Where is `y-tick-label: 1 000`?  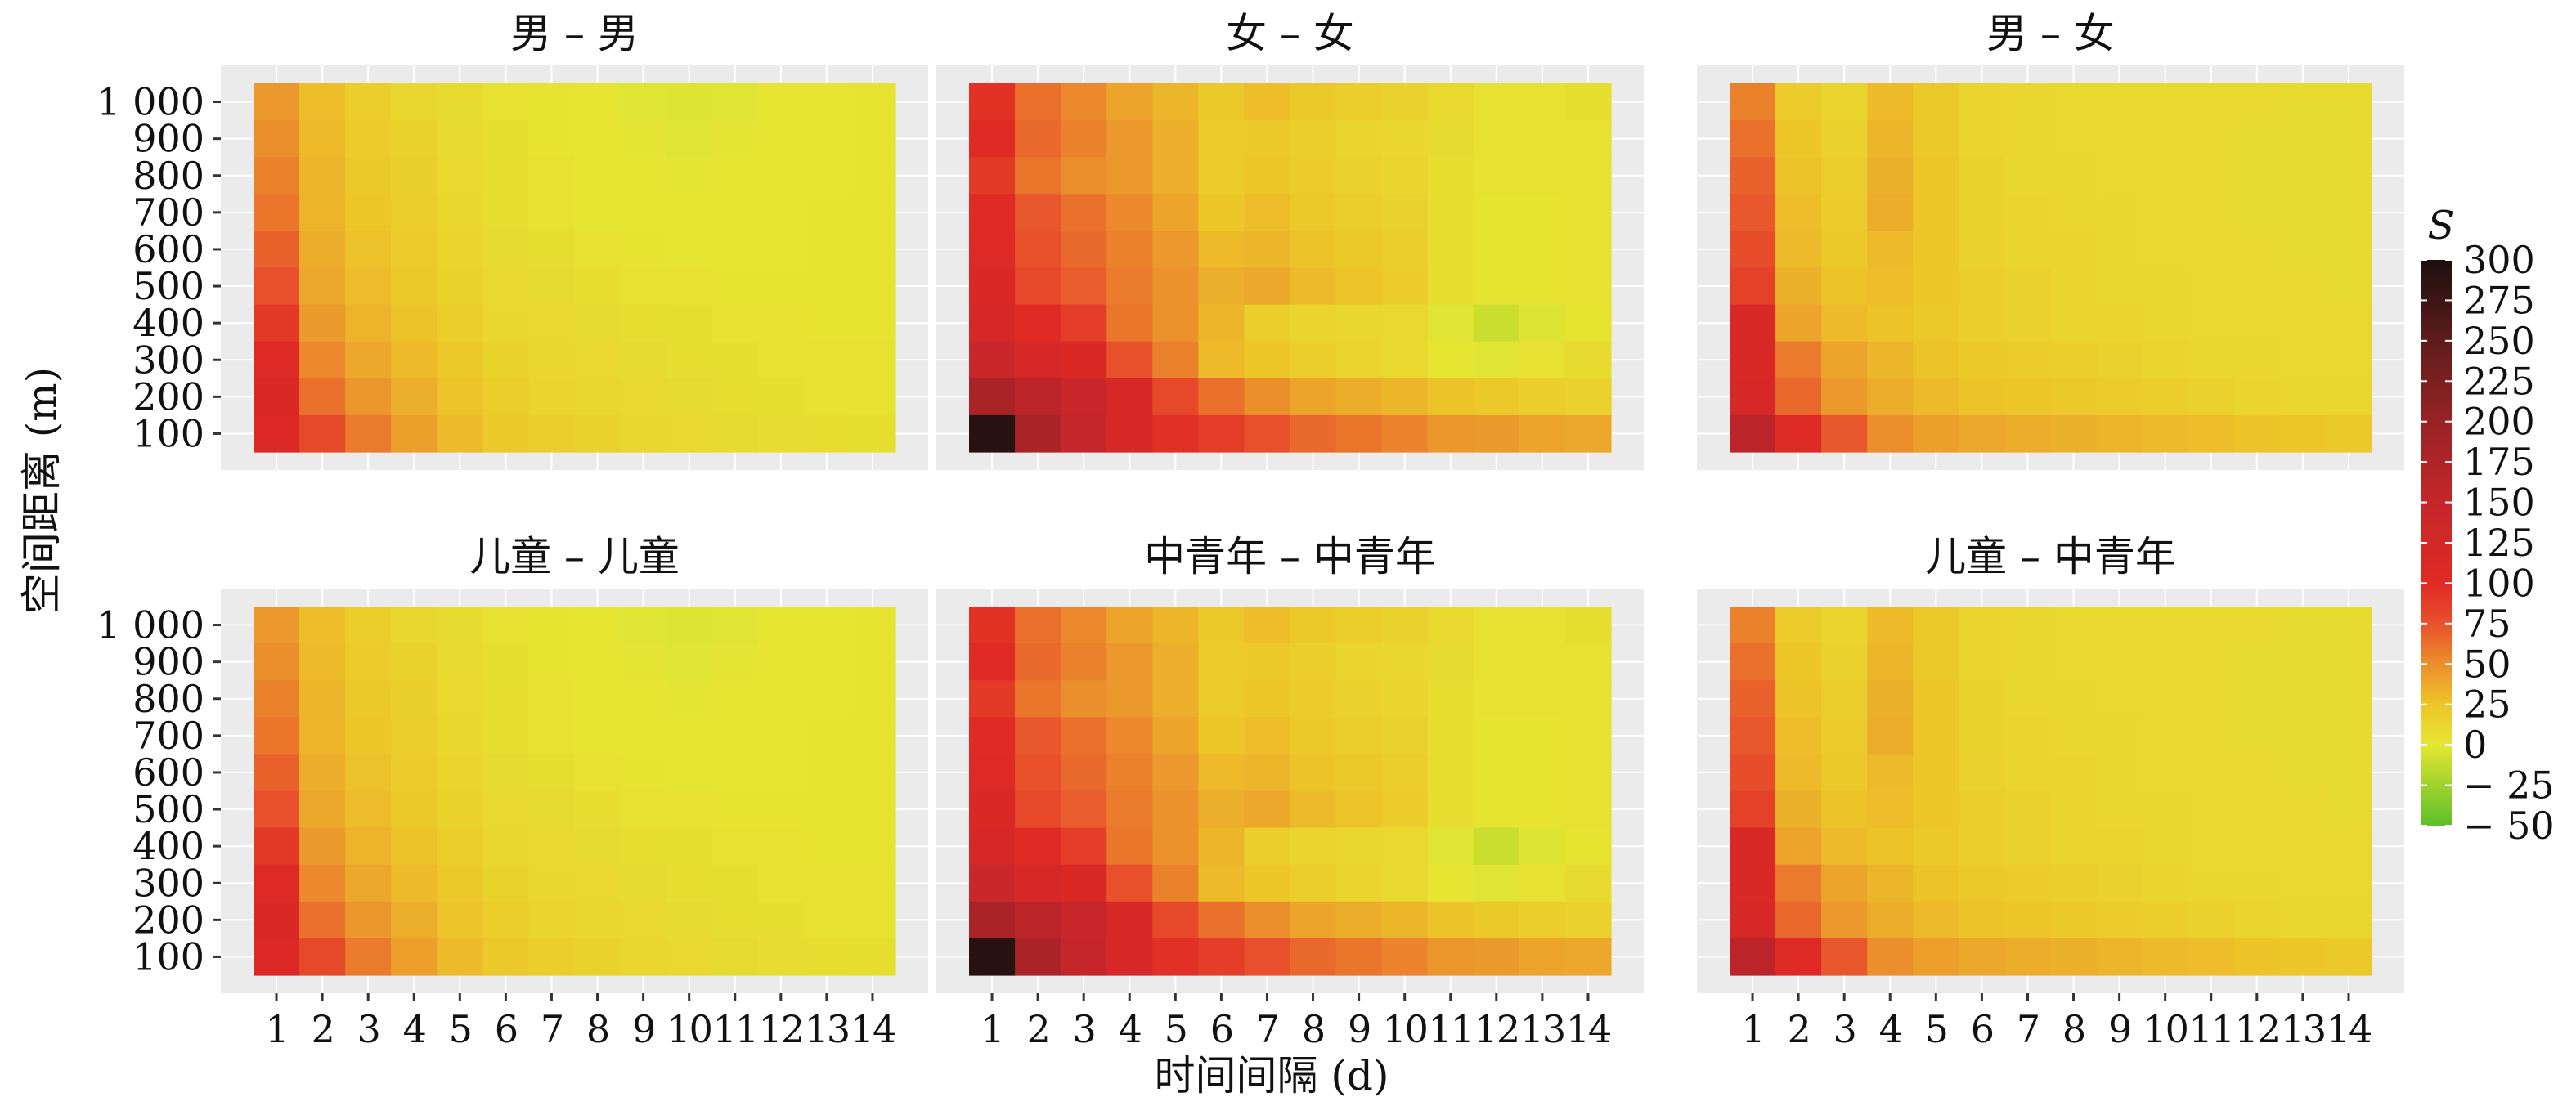
y-tick-label: 1 000 is located at coordinates (150, 625).